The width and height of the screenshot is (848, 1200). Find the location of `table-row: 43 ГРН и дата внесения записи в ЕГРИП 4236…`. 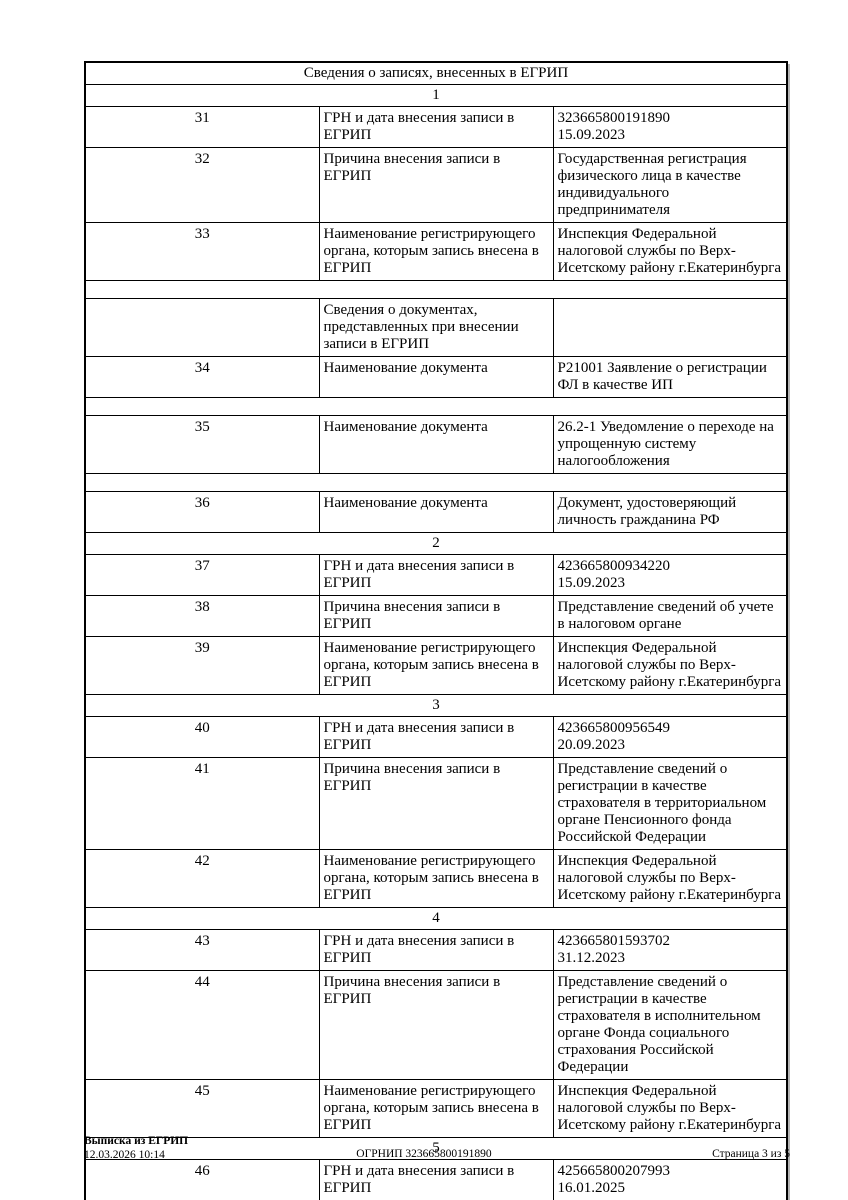

table-row: 43 ГРН и дата внесения записи в ЕГРИП 4236… is located at coordinates (436, 950).